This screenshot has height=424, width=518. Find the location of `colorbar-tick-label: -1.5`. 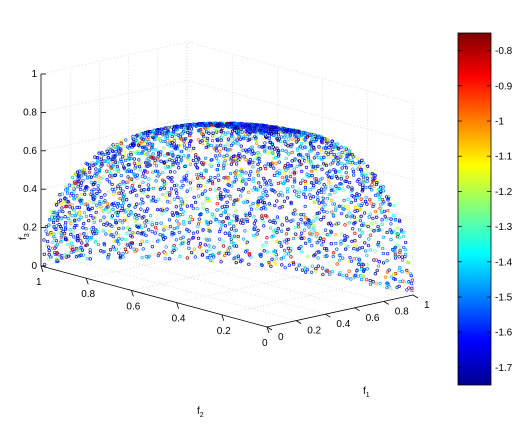

colorbar-tick-label: -1.5 is located at coordinates (504, 298).